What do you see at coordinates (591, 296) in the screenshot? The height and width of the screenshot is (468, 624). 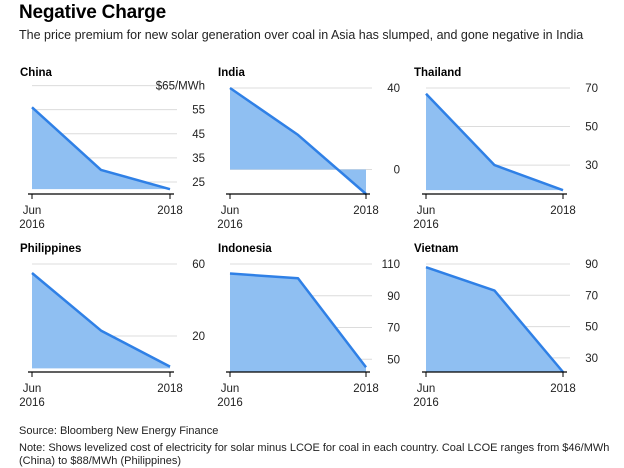 I see `vietnam-y-tick-label: 70` at bounding box center [591, 296].